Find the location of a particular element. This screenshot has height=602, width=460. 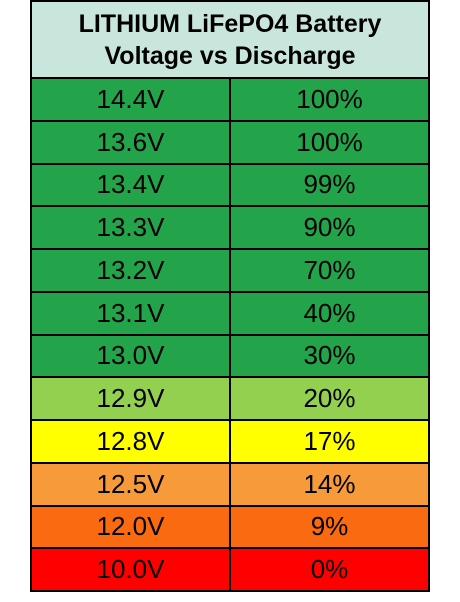

table-row: 13.0V 30% is located at coordinates (230, 357).